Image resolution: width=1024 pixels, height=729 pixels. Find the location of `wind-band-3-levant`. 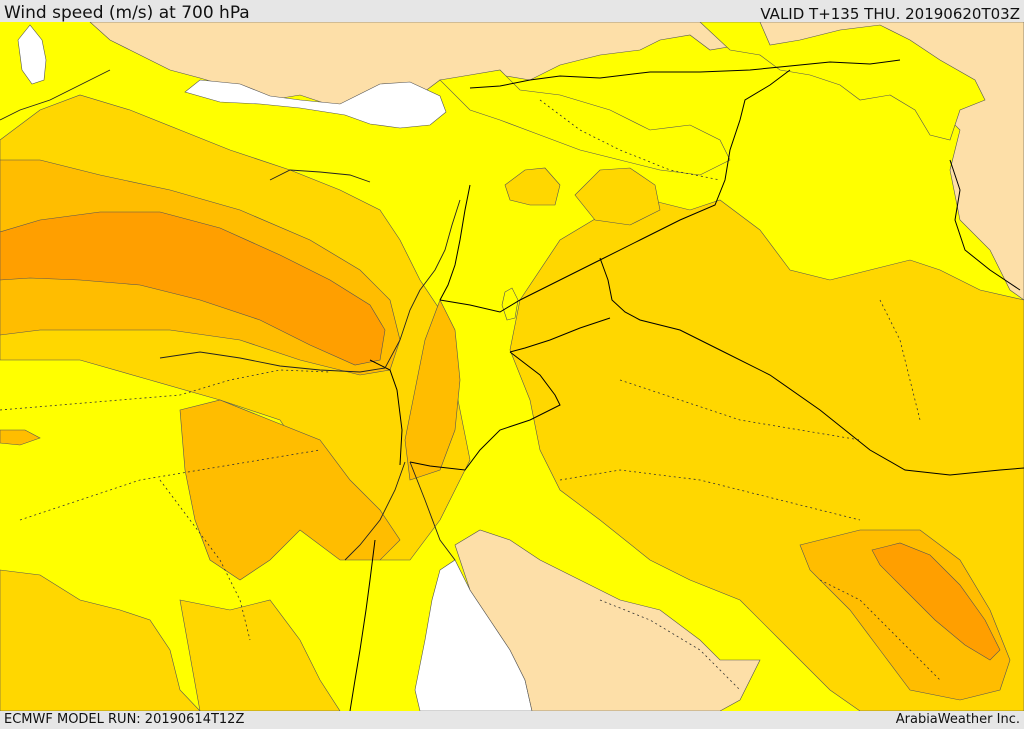

wind-band-3-levant is located at coordinates (432, 390).